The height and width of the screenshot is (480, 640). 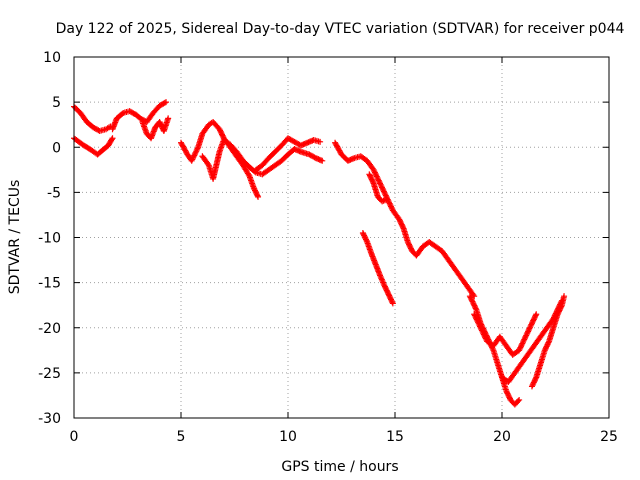 What do you see at coordinates (52, 58) in the screenshot?
I see `y-tick-label: 10` at bounding box center [52, 58].